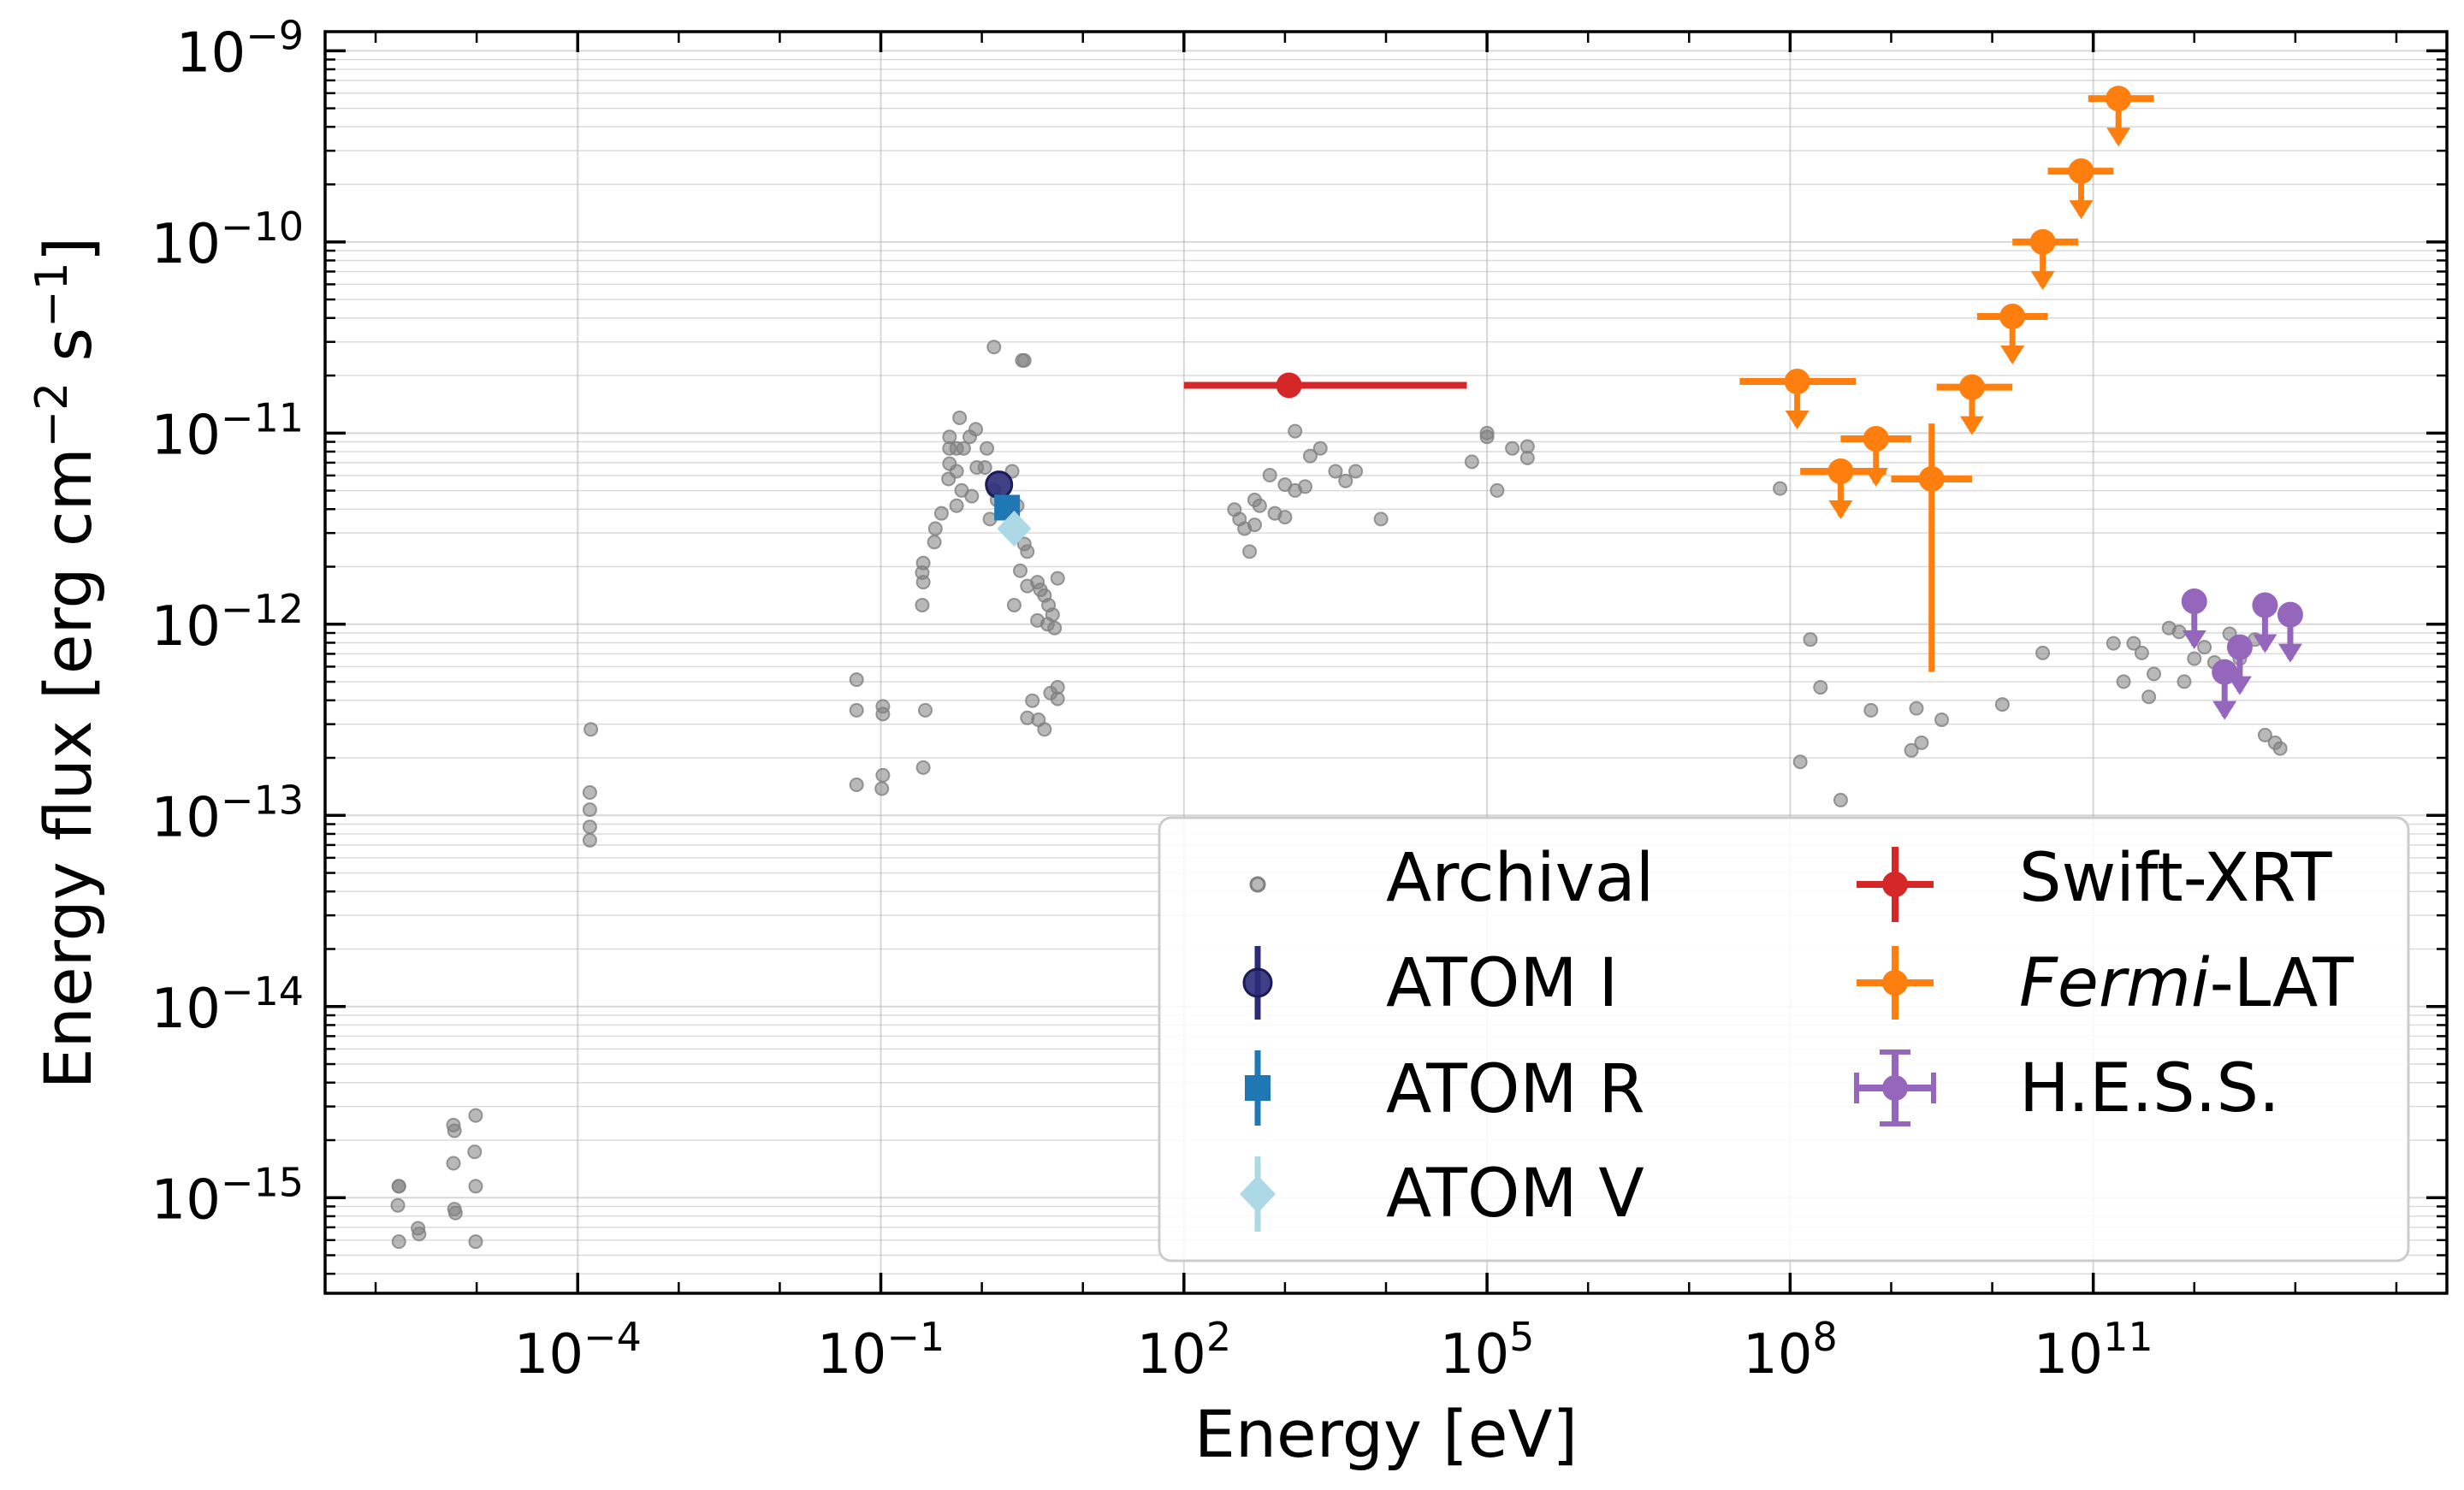  What do you see at coordinates (66, 664) in the screenshot?
I see `y-axis-label: Energy flux [erg cm−2 s−1]` at bounding box center [66, 664].